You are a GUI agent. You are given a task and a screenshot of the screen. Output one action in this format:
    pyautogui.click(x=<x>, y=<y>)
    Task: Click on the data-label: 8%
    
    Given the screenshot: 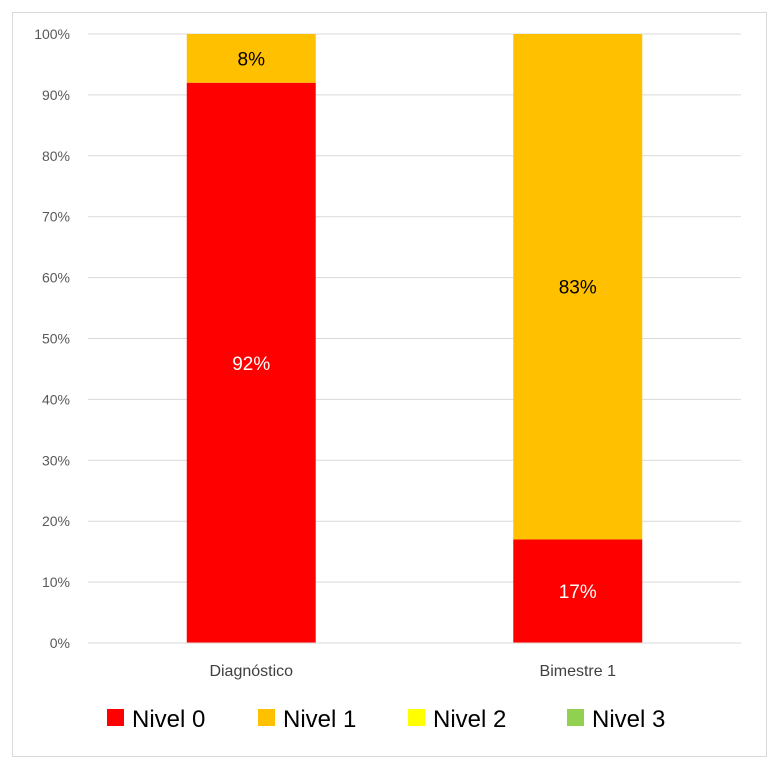 What is the action you would take?
    pyautogui.click(x=252, y=59)
    